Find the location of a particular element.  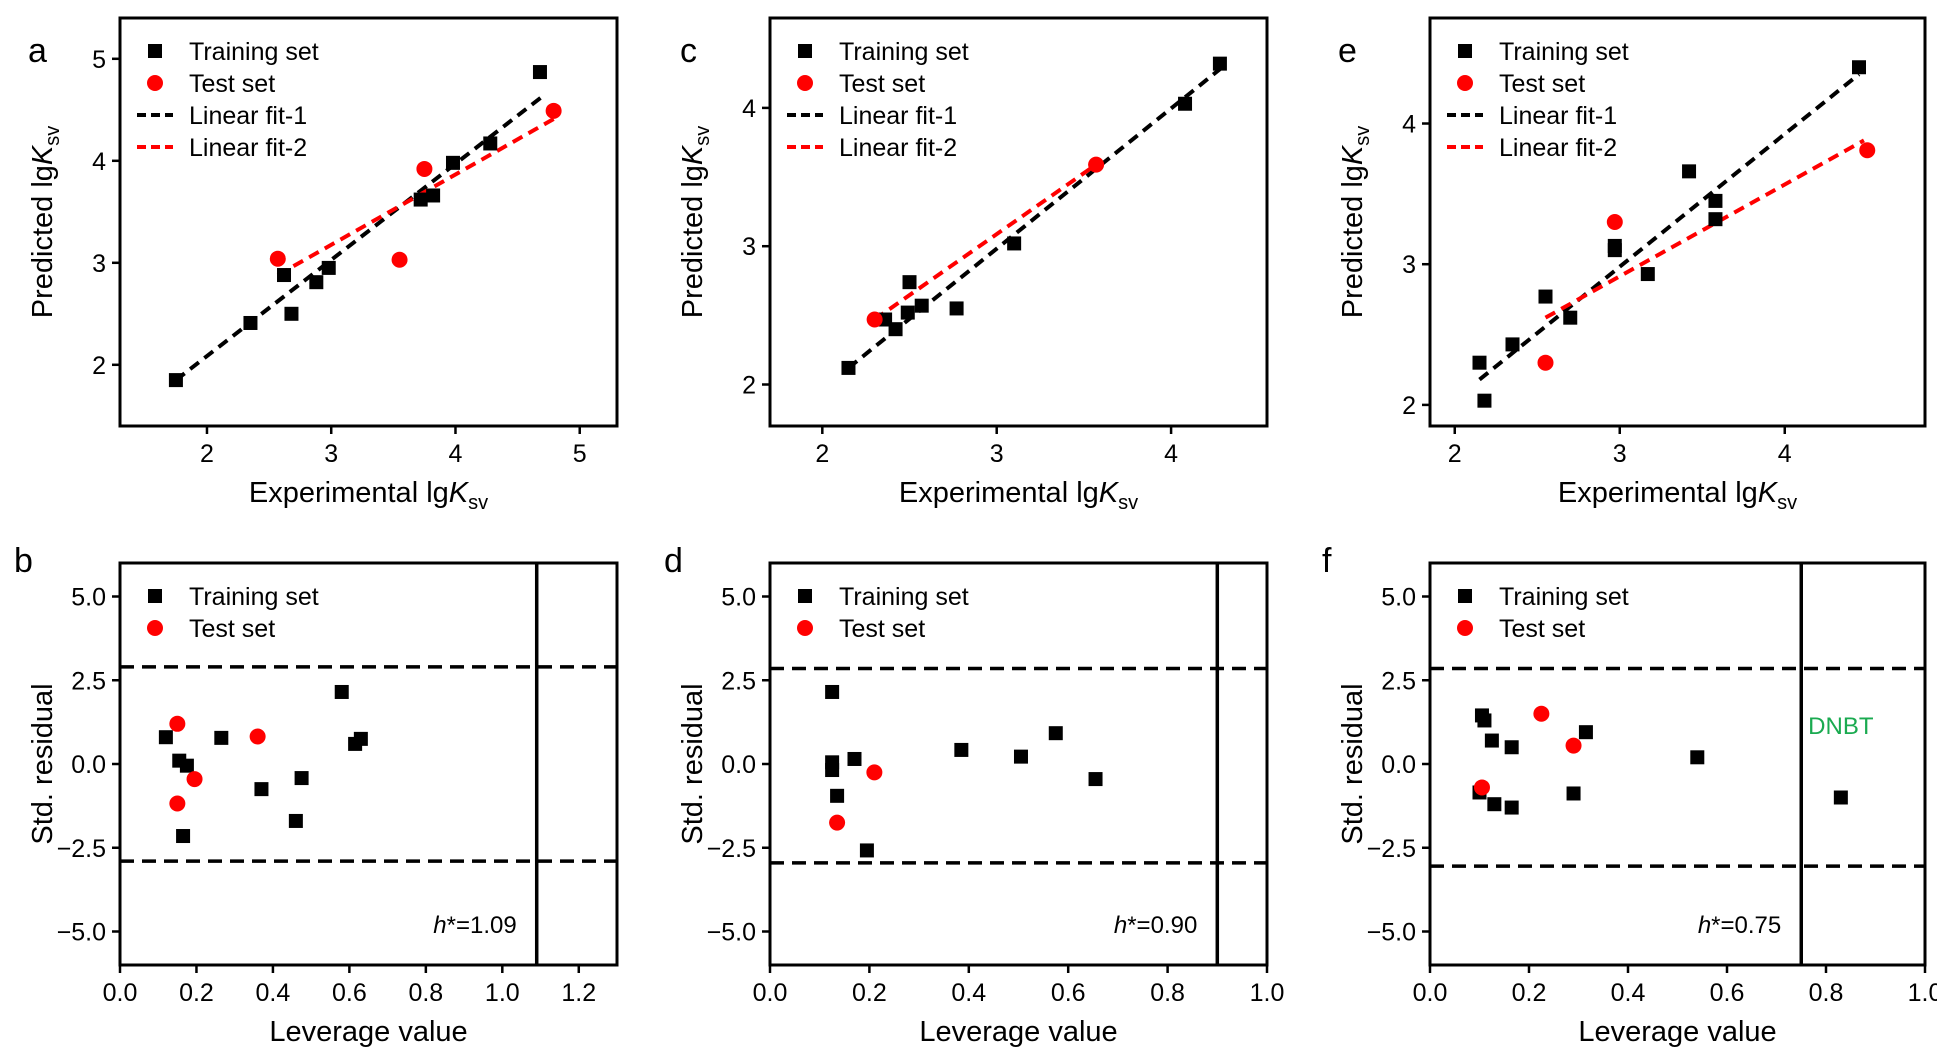

h-star-annotation: h*=0.75 is located at coordinates (1739, 925).